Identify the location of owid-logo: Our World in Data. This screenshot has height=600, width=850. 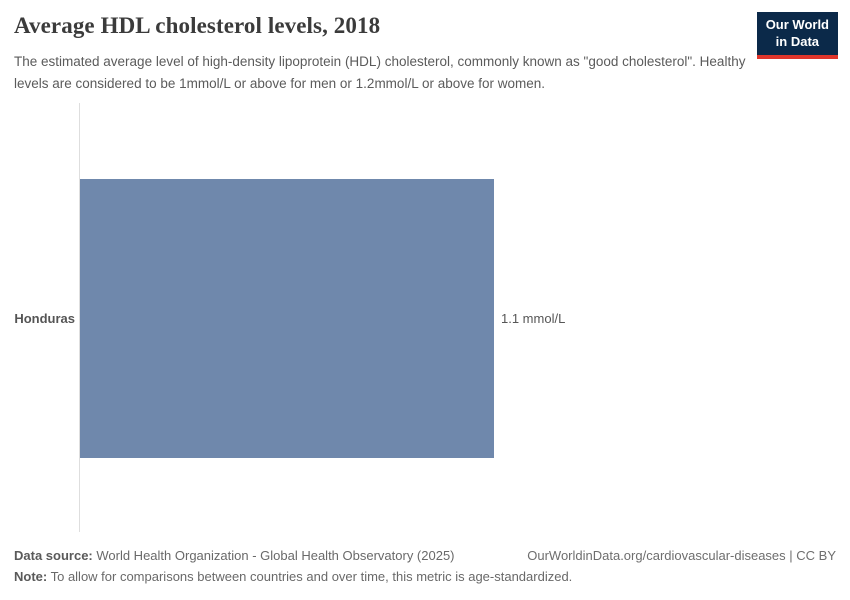
(797, 35).